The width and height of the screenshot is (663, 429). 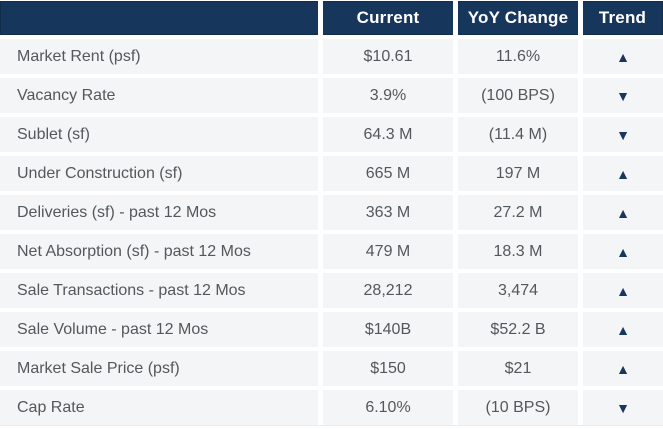 What do you see at coordinates (388, 95) in the screenshot?
I see `current-value: 3.9%` at bounding box center [388, 95].